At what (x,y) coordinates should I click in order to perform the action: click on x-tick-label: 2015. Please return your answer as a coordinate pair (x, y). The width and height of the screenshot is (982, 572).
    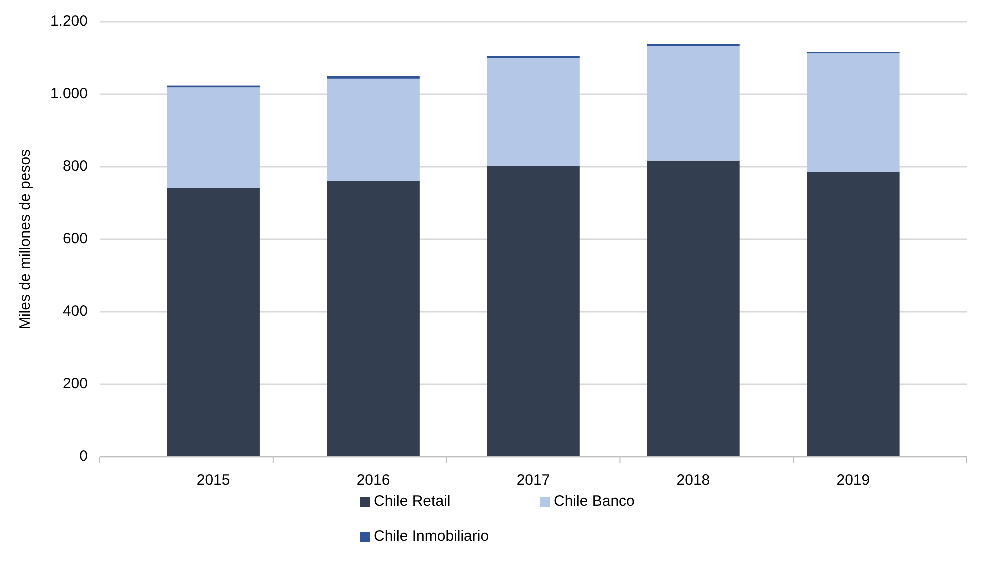
    Looking at the image, I should click on (213, 480).